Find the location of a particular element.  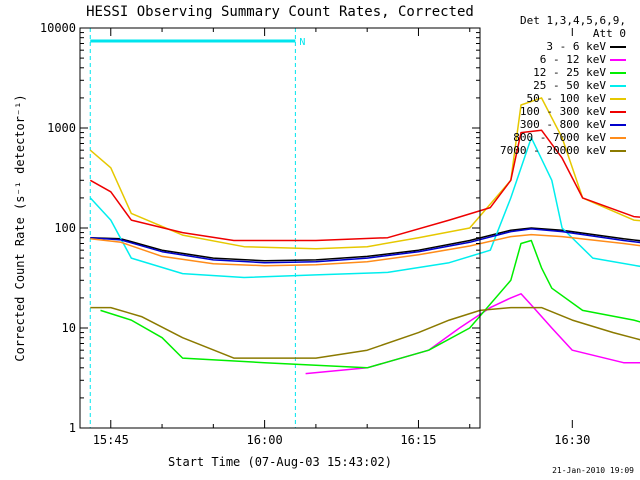

legend-label: 3 - 6 keV is located at coordinates (576, 46).